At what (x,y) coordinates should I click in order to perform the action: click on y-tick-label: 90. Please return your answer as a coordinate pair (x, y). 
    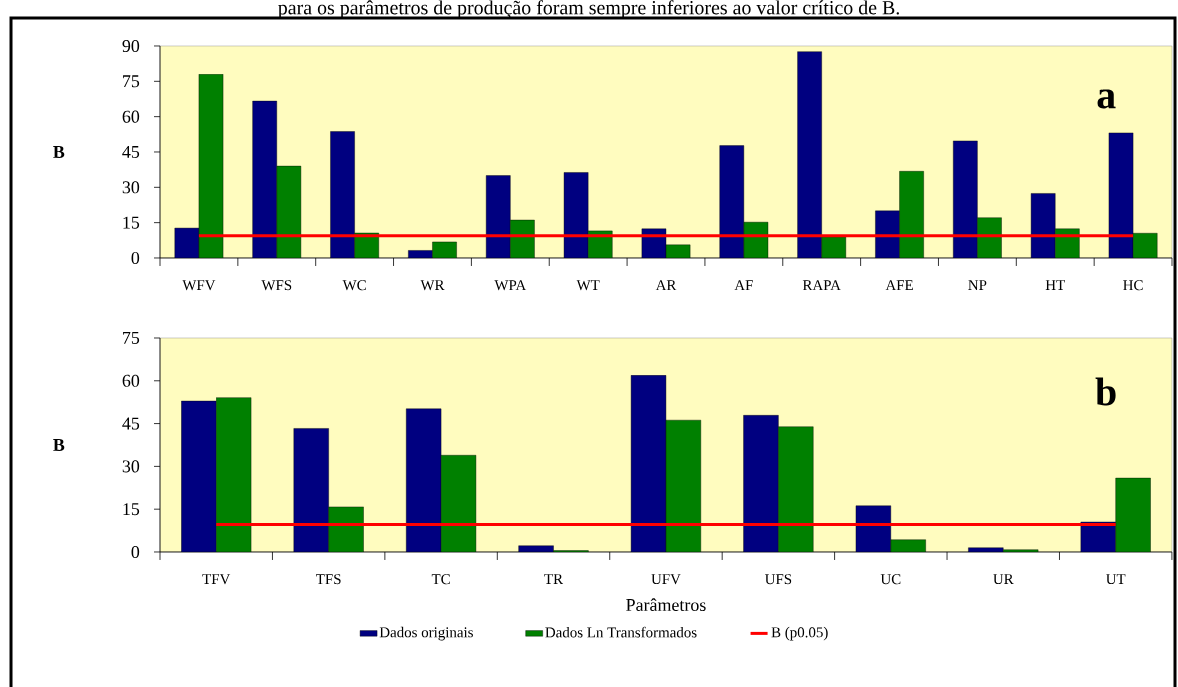
    Looking at the image, I should click on (131, 46).